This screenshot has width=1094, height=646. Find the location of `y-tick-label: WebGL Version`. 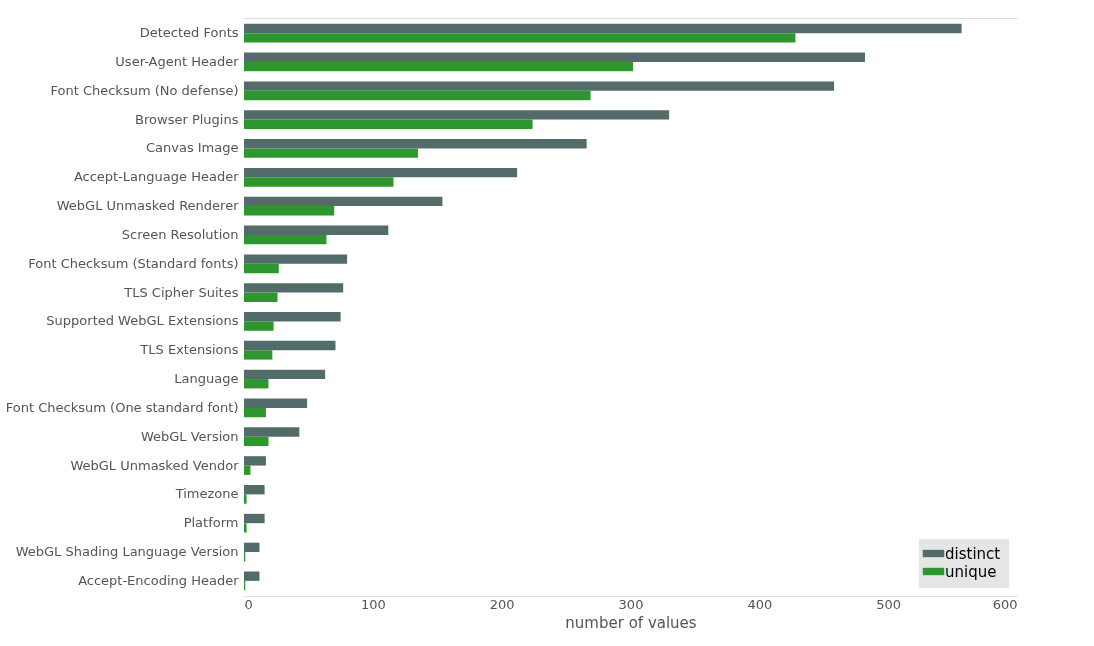

y-tick-label: WebGL Version is located at coordinates (189, 436).